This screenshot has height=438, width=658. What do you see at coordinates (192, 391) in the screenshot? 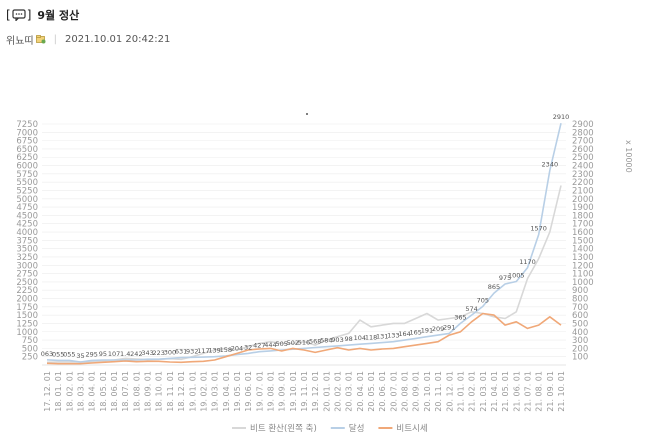
I see `x-tick-label: 19. 01. 01` at bounding box center [192, 391].